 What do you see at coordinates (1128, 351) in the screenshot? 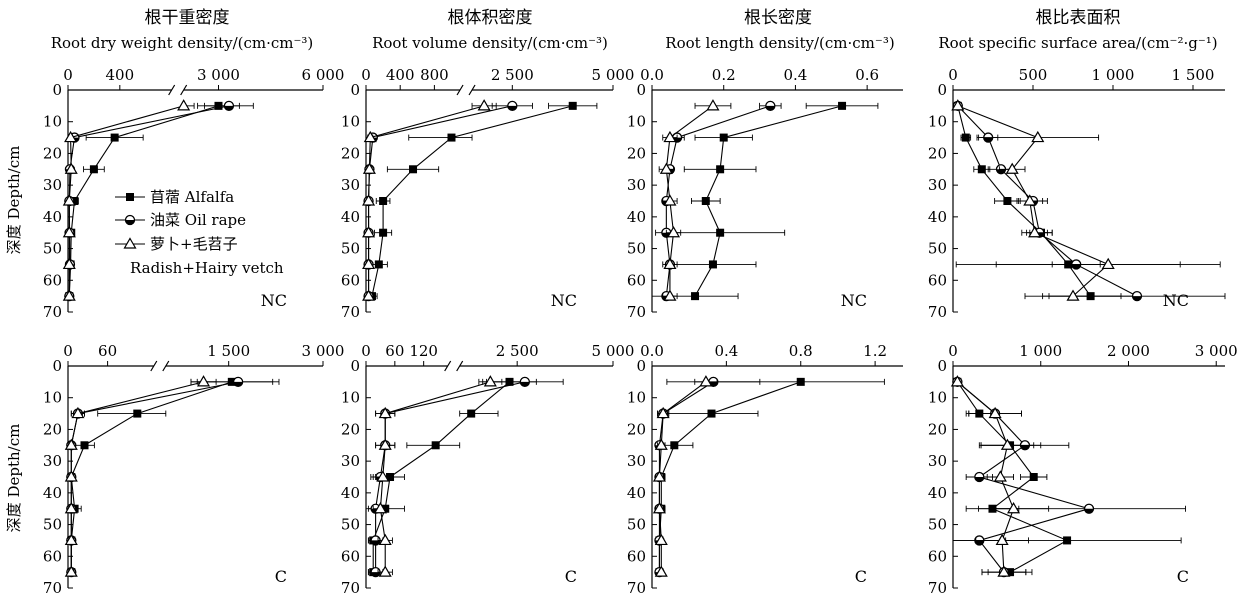
I see `x-tick-label: 2 000` at bounding box center [1128, 351].